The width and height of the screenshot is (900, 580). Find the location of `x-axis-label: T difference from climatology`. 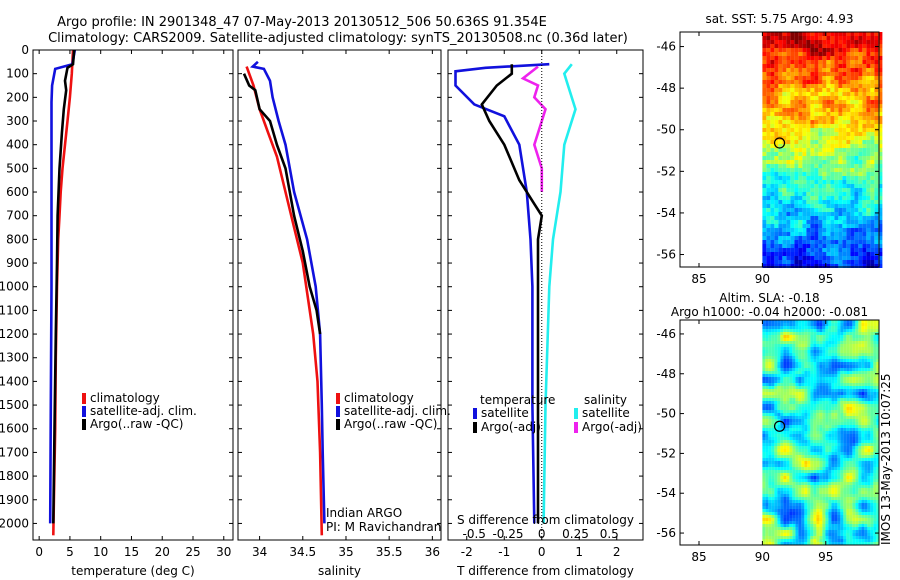

x-axis-label: T difference from climatology is located at coordinates (545, 571).